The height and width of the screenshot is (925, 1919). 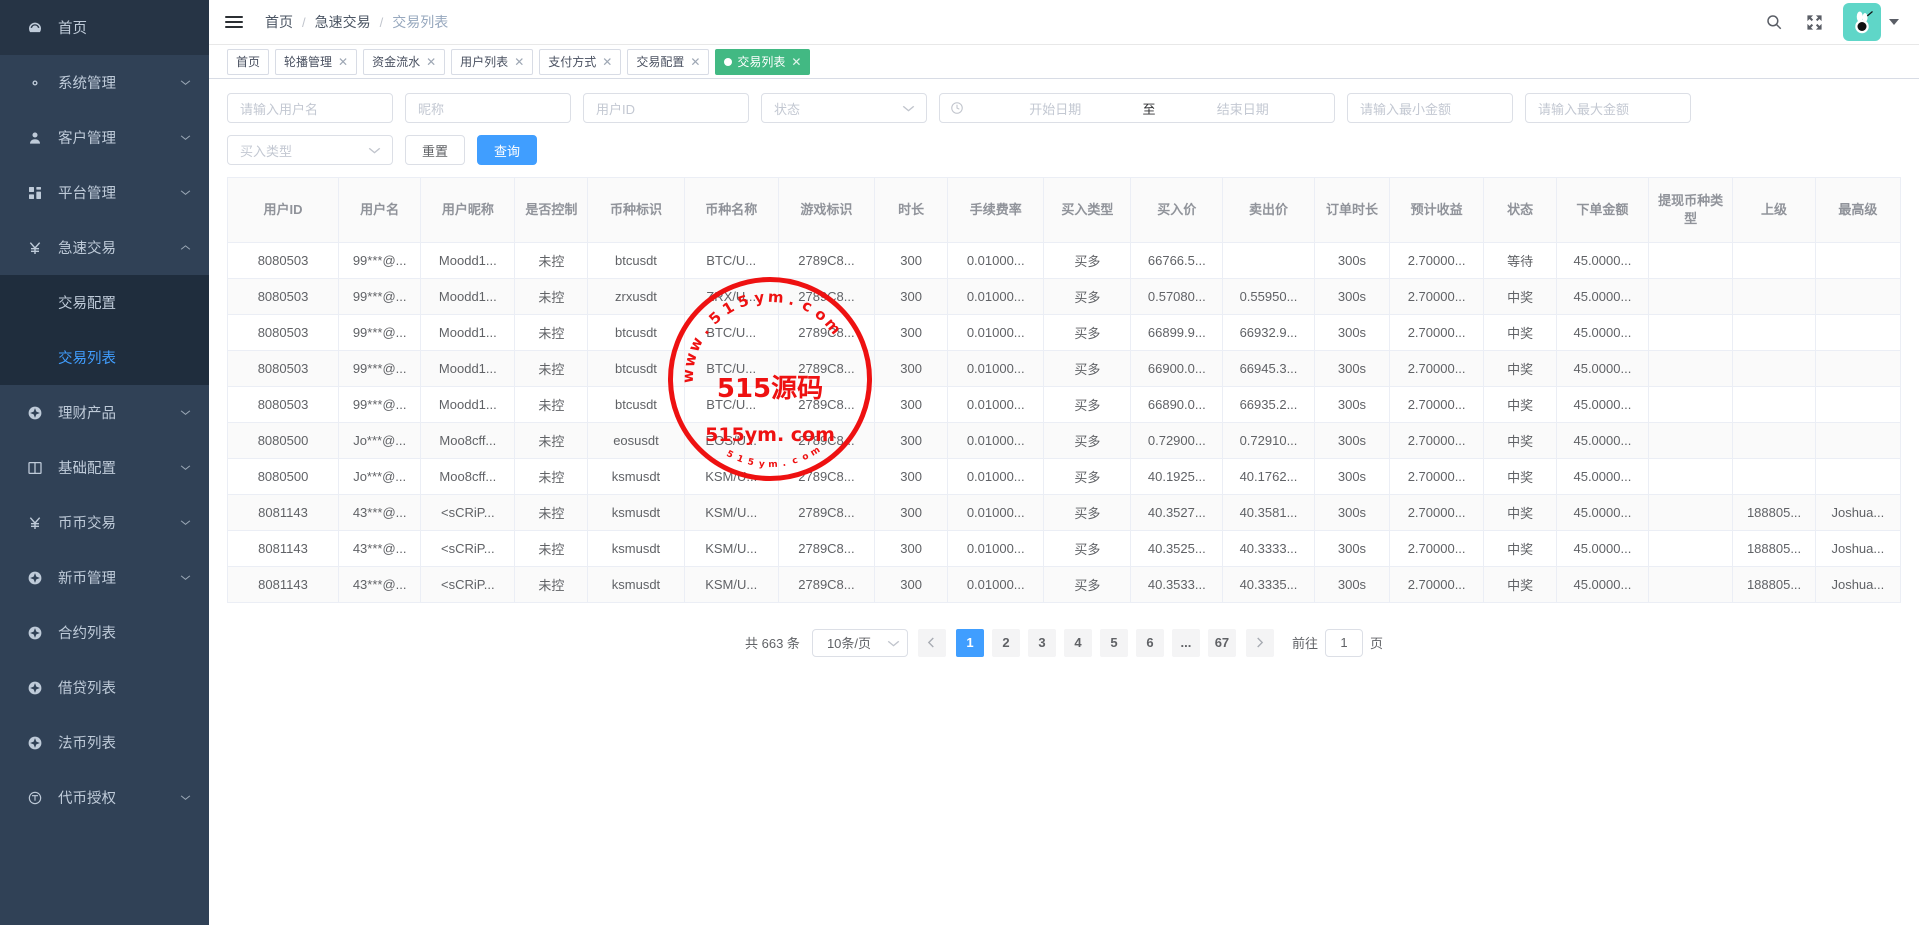 I want to click on buy-type-select: 买入类型, so click(x=310, y=150).